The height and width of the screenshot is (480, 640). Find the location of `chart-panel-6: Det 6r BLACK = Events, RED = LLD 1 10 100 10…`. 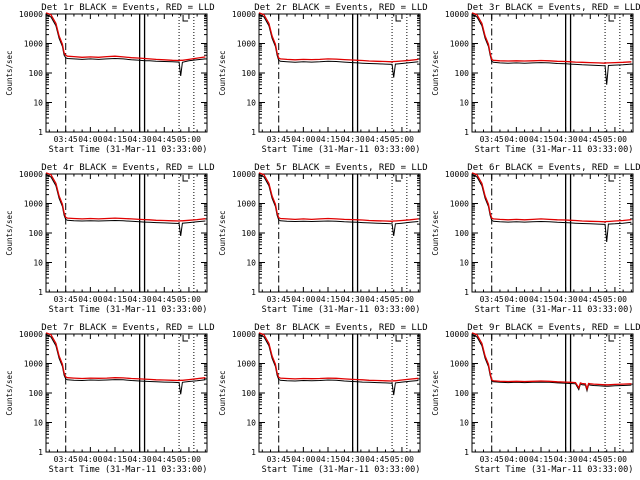

chart-panel-6: Det 6r BLACK = Events, RED = LLD 1 10 100 10… is located at coordinates (535, 239).